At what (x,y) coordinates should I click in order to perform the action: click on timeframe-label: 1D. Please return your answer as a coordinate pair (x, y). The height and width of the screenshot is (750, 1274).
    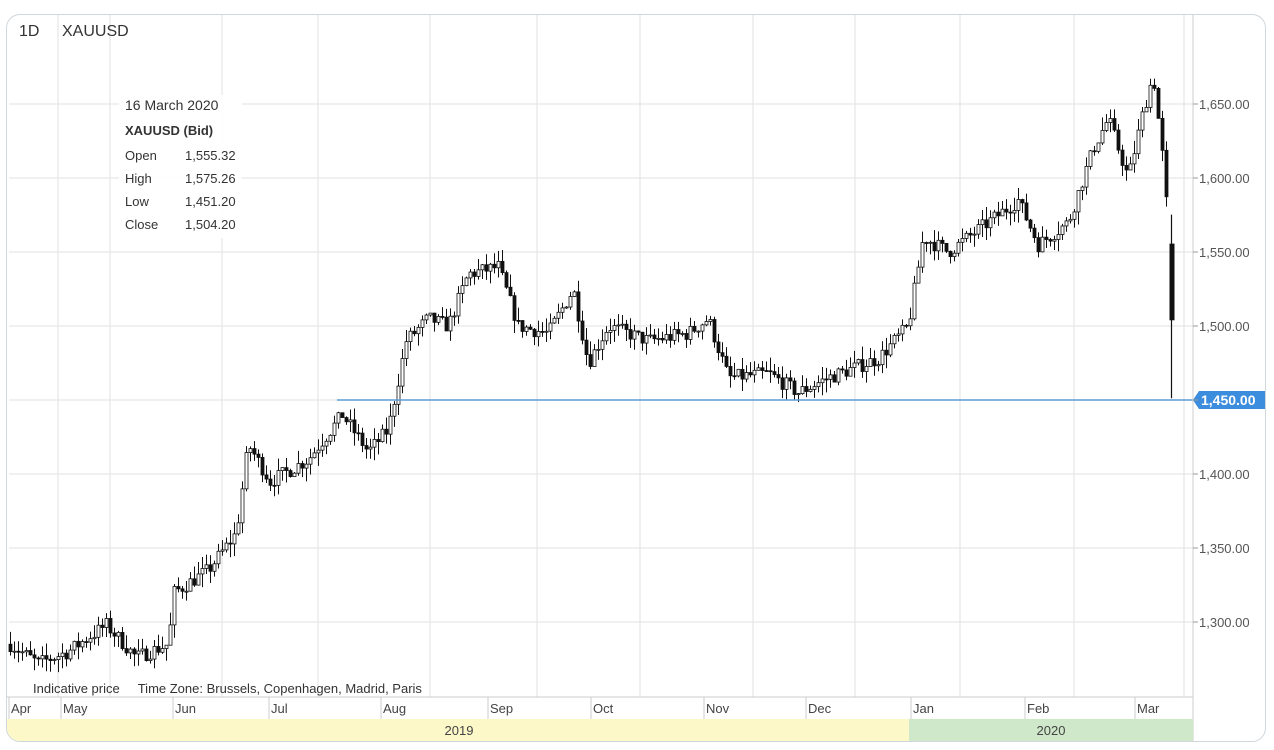
    Looking at the image, I should click on (29, 31).